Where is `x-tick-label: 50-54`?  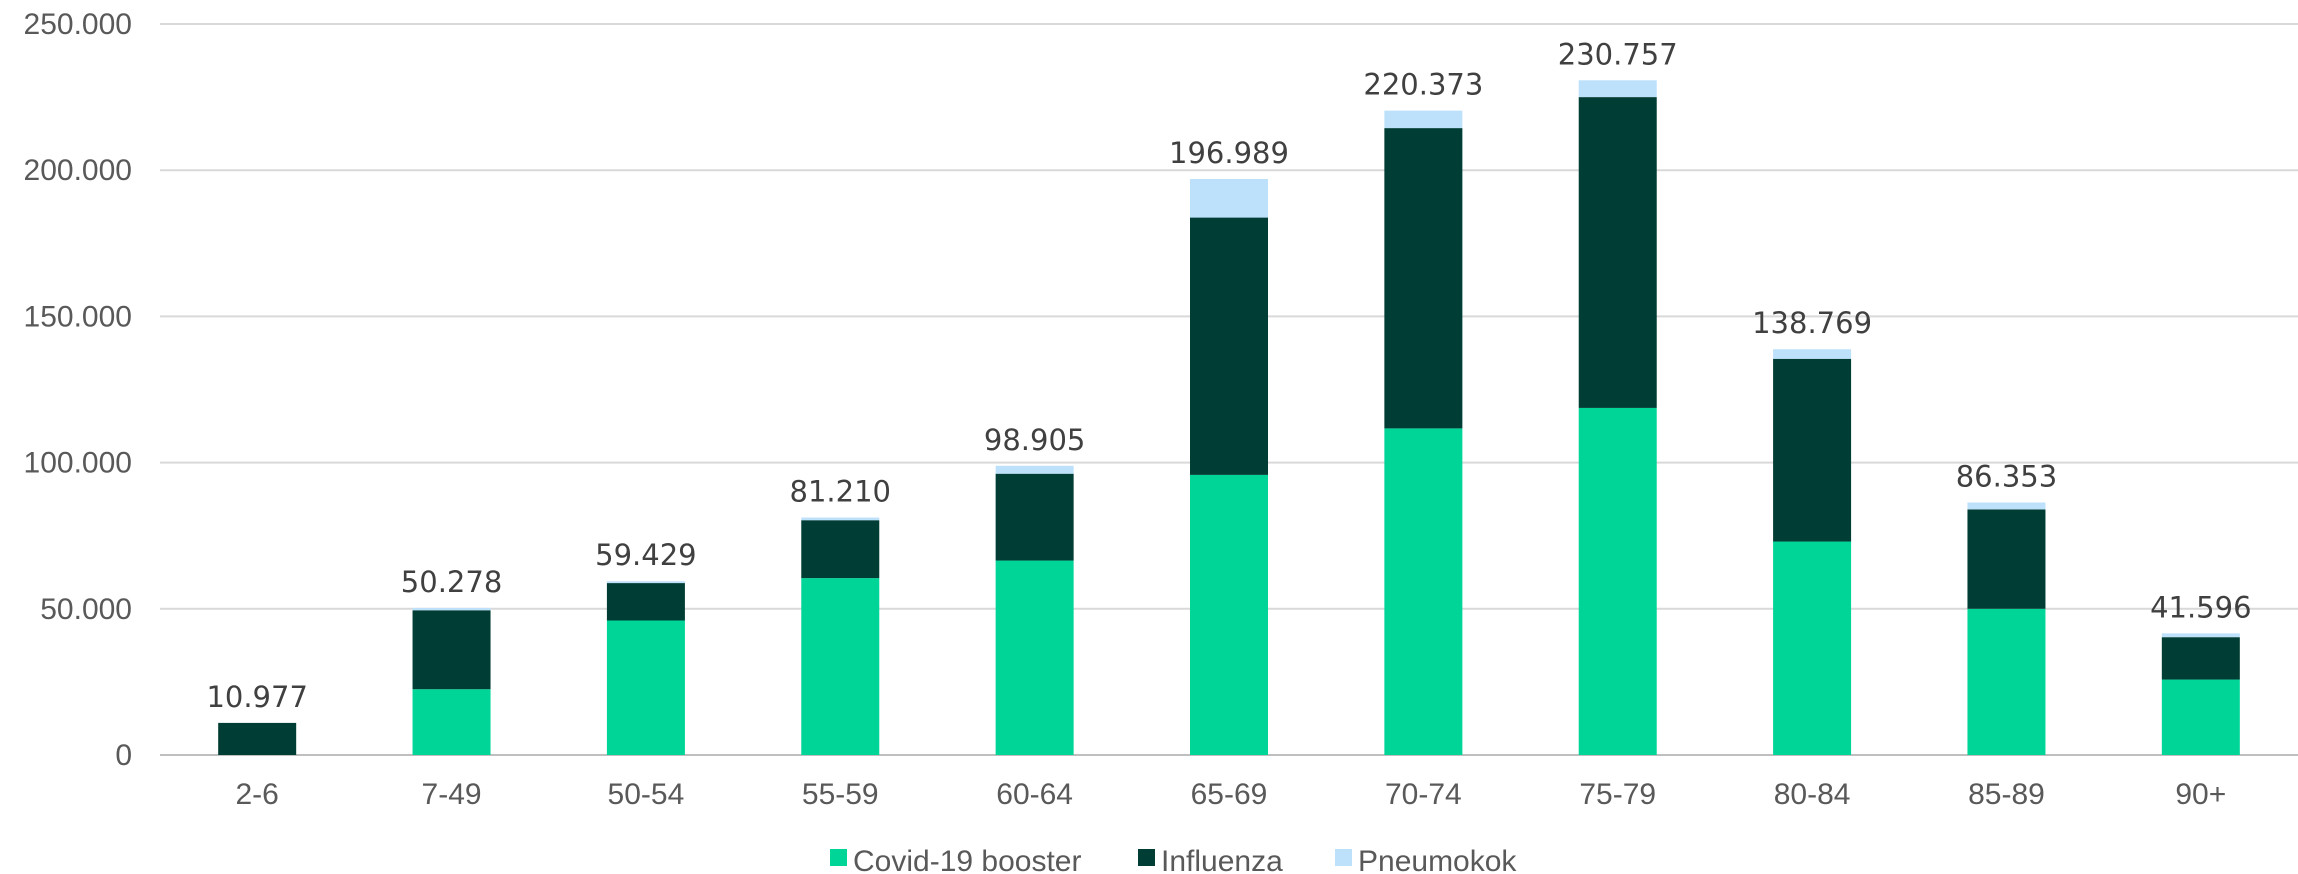
x-tick-label: 50-54 is located at coordinates (646, 794).